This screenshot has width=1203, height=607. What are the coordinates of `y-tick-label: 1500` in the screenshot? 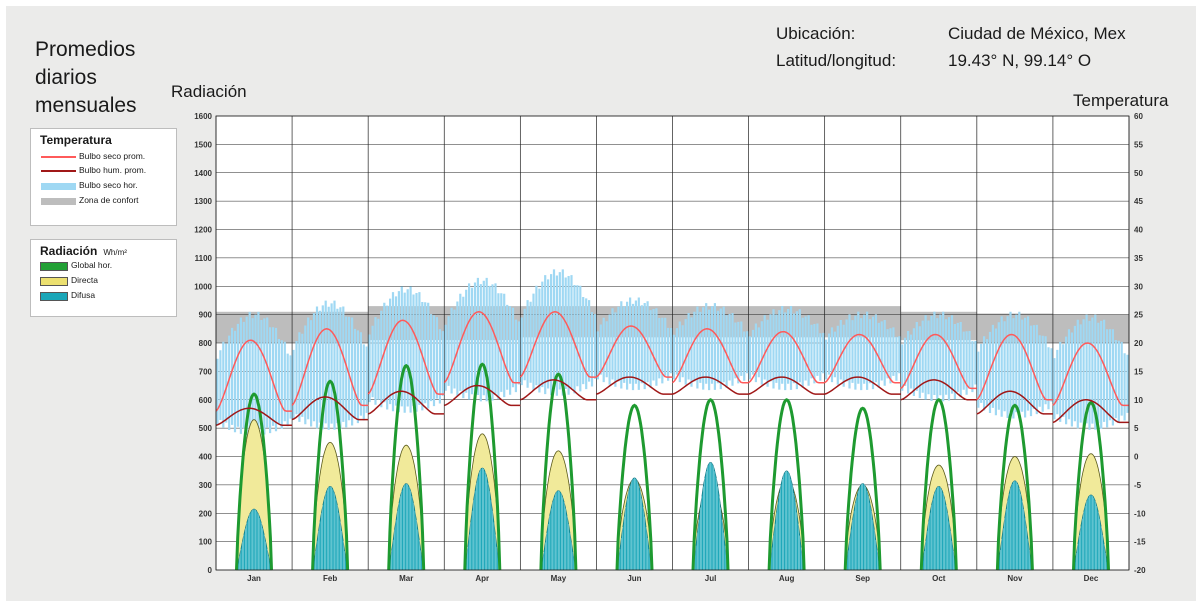 It's located at (203, 144).